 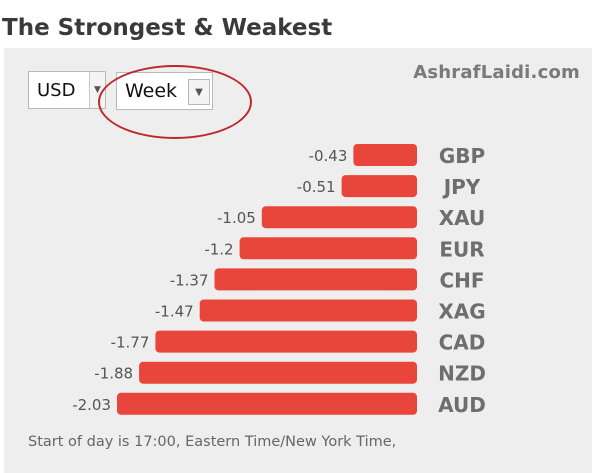 I want to click on value-label-cad: -1.77, so click(x=130, y=343).